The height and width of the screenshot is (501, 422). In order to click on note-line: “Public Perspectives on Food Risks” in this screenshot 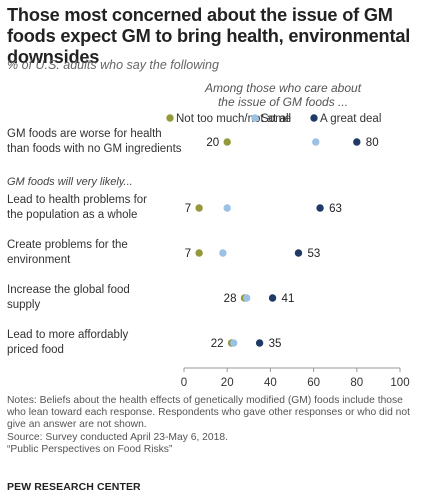, I will do `click(90, 449)`.